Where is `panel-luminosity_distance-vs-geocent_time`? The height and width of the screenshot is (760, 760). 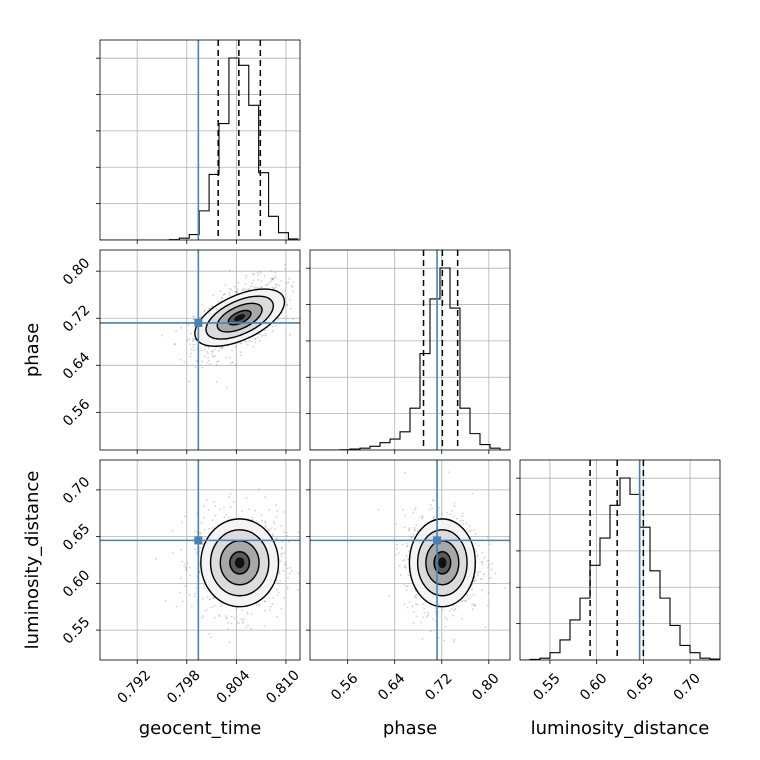 panel-luminosity_distance-vs-geocent_time is located at coordinates (198, 561).